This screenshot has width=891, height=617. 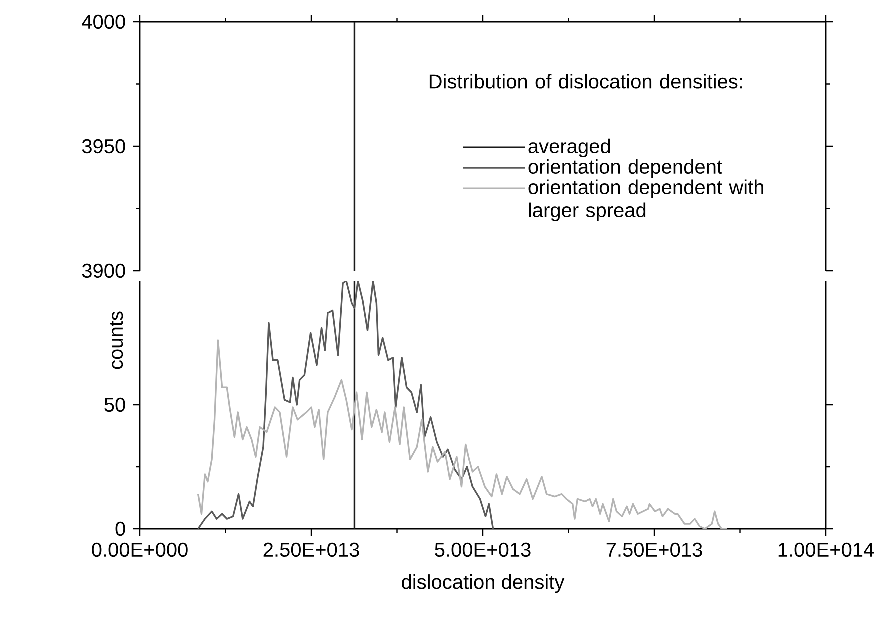 I want to click on x-tick-label: 7.50E+013, so click(x=654, y=550).